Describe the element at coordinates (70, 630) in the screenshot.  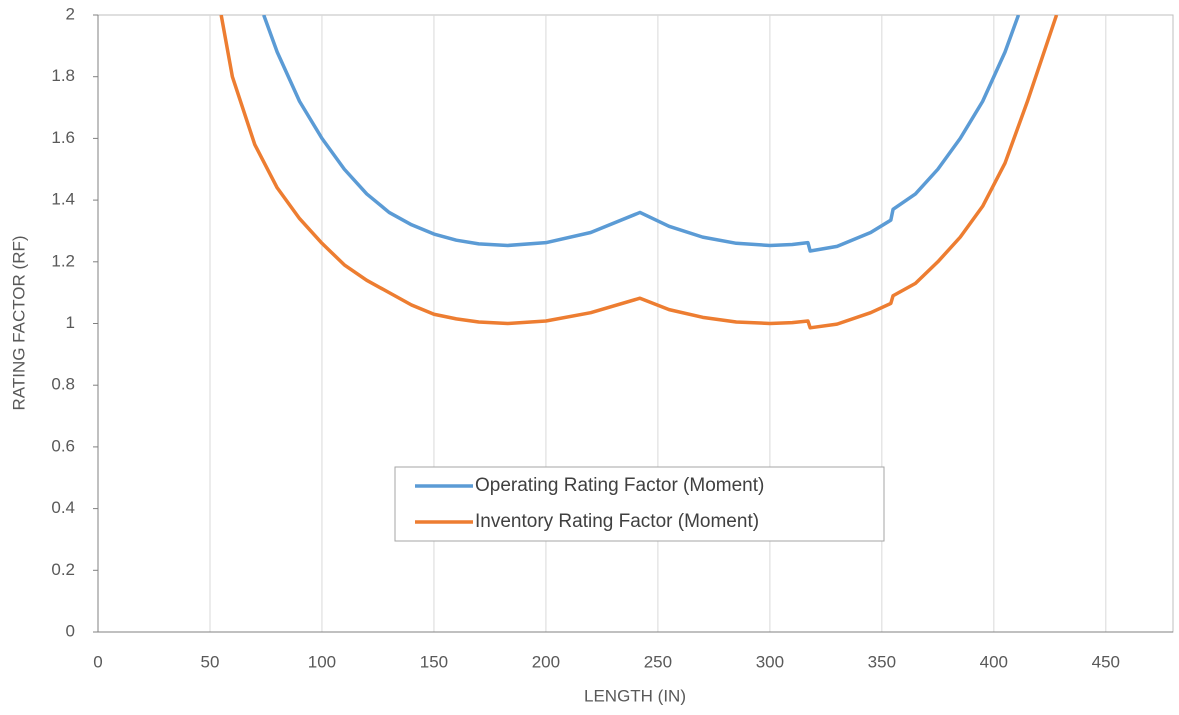
I see `y-tick-label: 0` at that location.